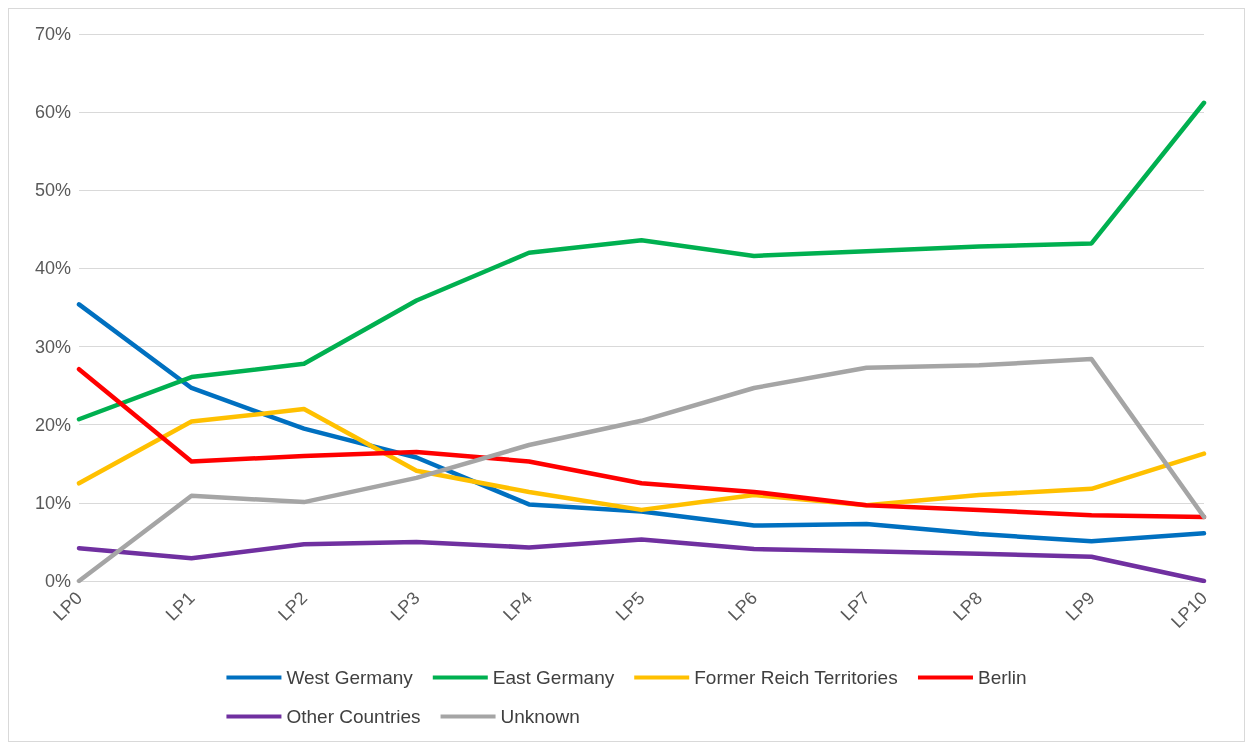 This screenshot has height=752, width=1255. I want to click on legend-label: Berlin, so click(1002, 677).